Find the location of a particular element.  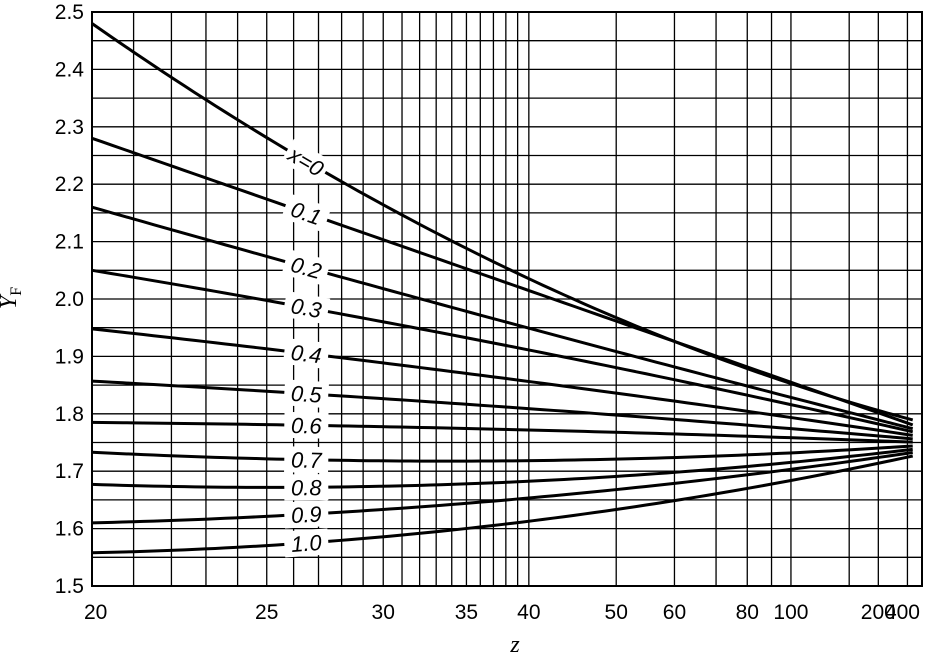

x-tick-label: 40 is located at coordinates (528, 612).